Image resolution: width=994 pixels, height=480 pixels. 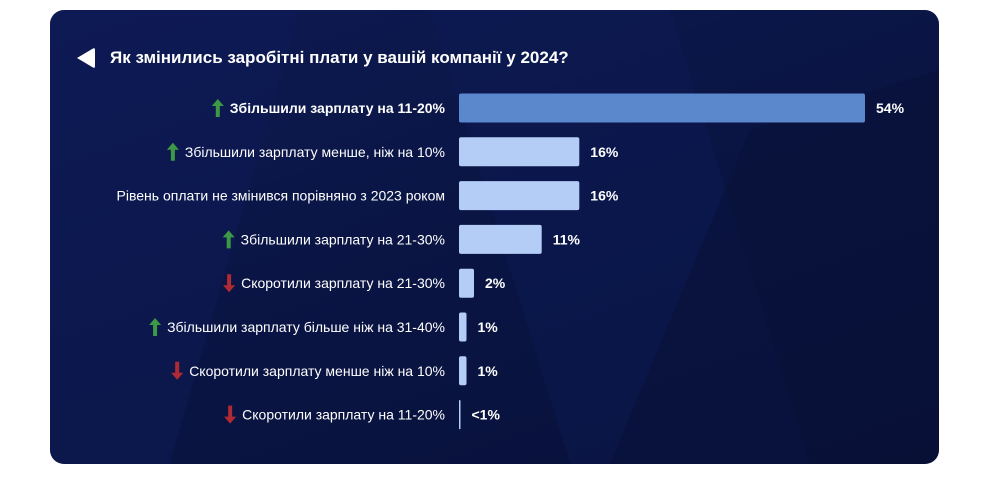 What do you see at coordinates (343, 415) in the screenshot?
I see `category-label: Скоротили зарплату на 11-20%` at bounding box center [343, 415].